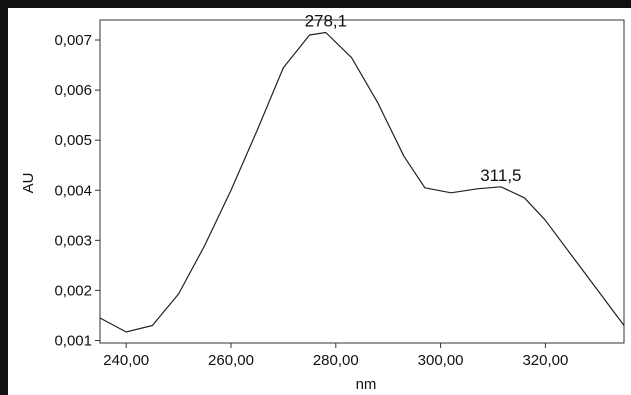 The height and width of the screenshot is (395, 631). I want to click on y-tick-label: 0,006, so click(73, 90).